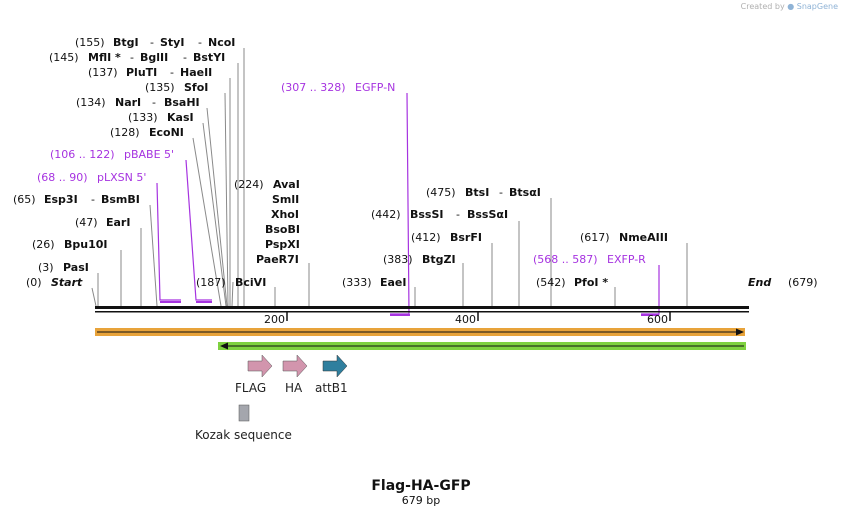  What do you see at coordinates (482, 346) in the screenshot?
I see `orf-reverse-arrow` at bounding box center [482, 346].